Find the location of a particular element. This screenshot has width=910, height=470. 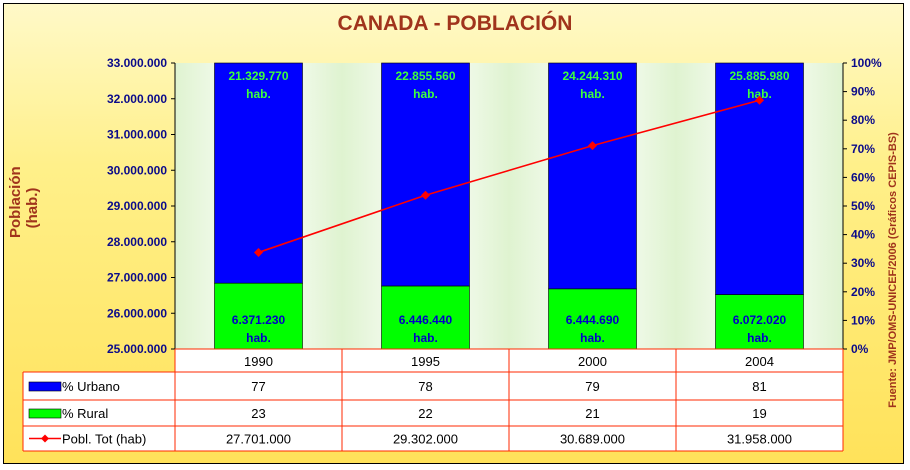

y-tick-label: 33.000.000 is located at coordinates (137, 63).